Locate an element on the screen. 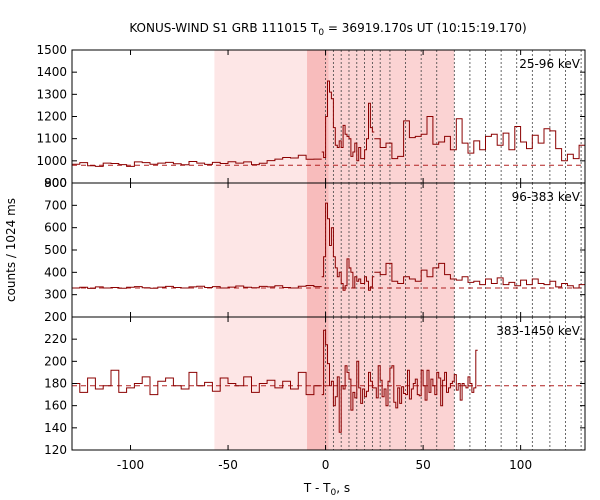 This screenshot has width=600, height=500. y-tick-label: 500 is located at coordinates (55, 250).